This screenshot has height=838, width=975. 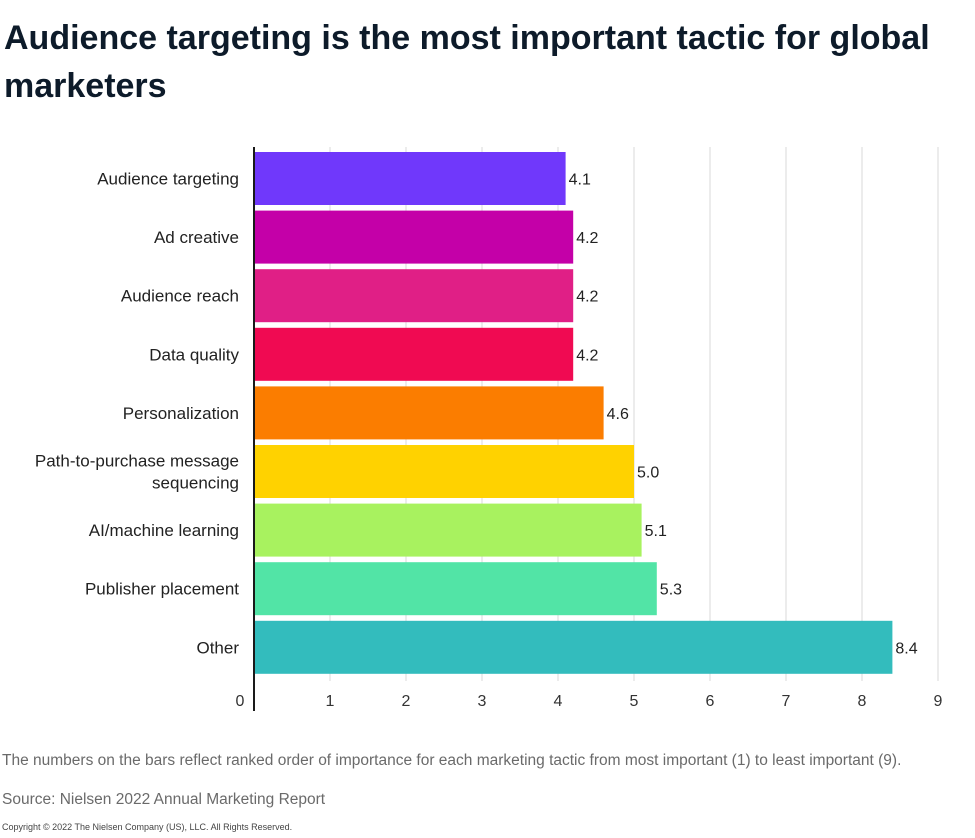 What do you see at coordinates (330, 701) in the screenshot?
I see `x-tick-label: 1` at bounding box center [330, 701].